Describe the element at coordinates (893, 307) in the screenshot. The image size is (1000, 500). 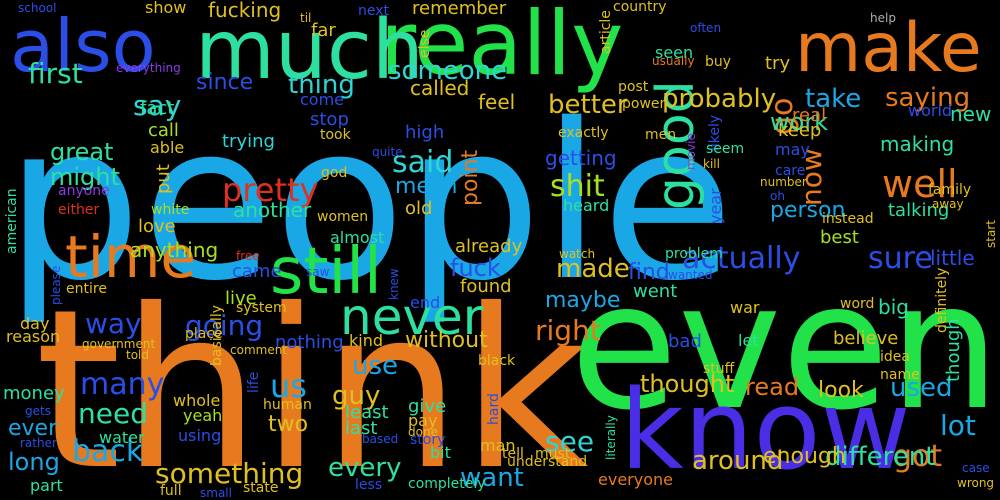
I see `word-big: big` at that location.